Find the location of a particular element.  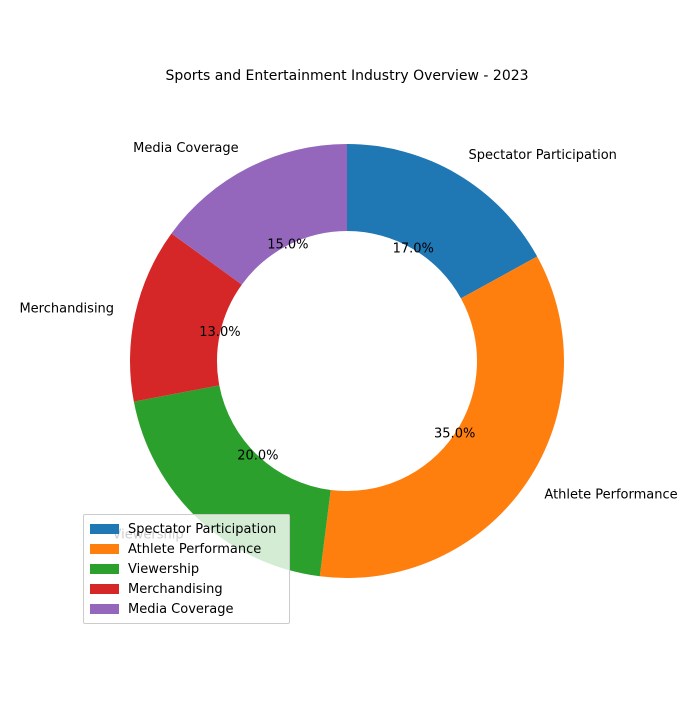

slice-spectator-participation is located at coordinates (442, 221).